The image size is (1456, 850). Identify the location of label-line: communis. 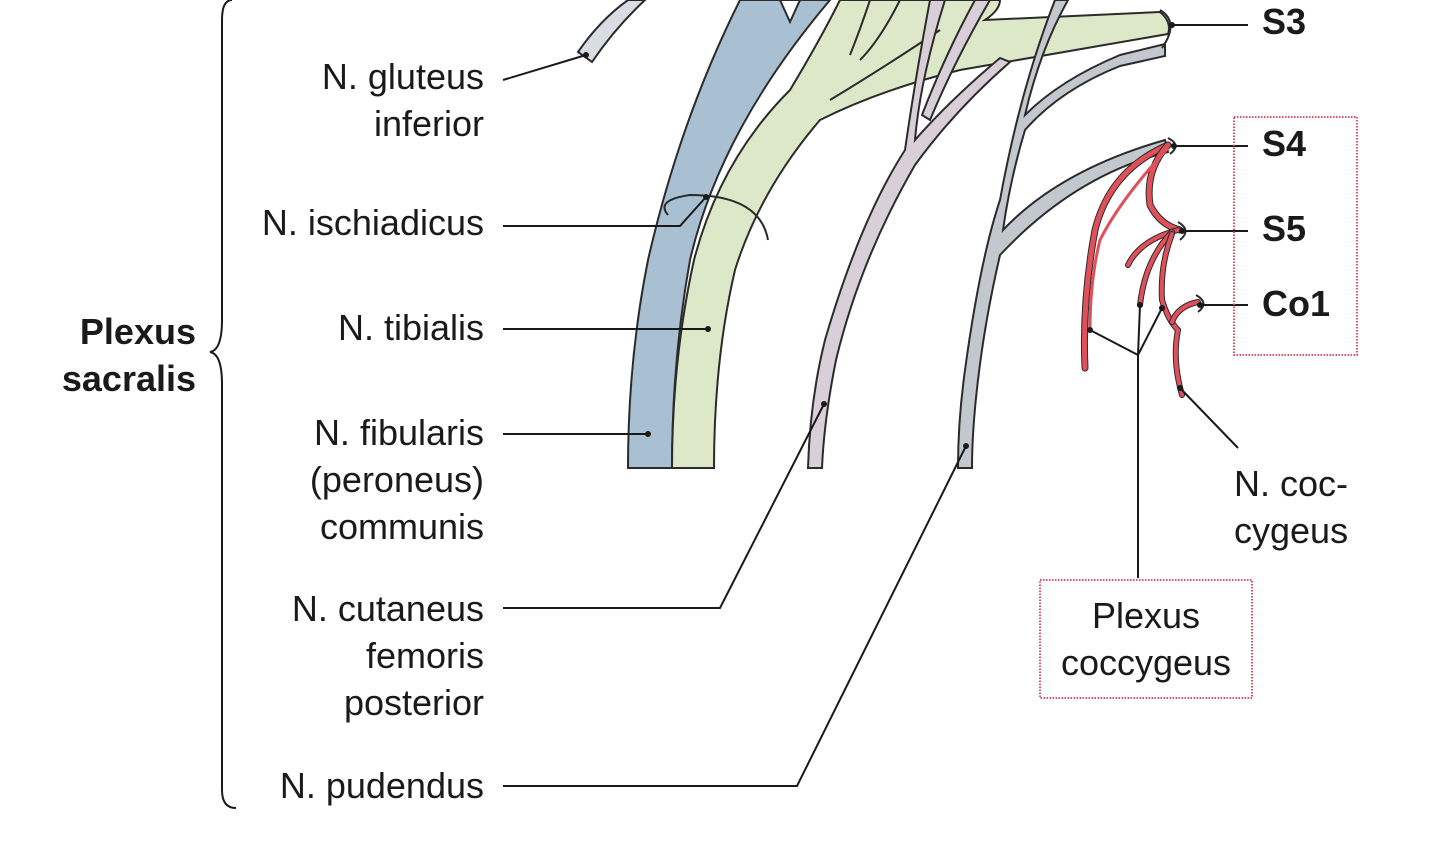
(401, 526).